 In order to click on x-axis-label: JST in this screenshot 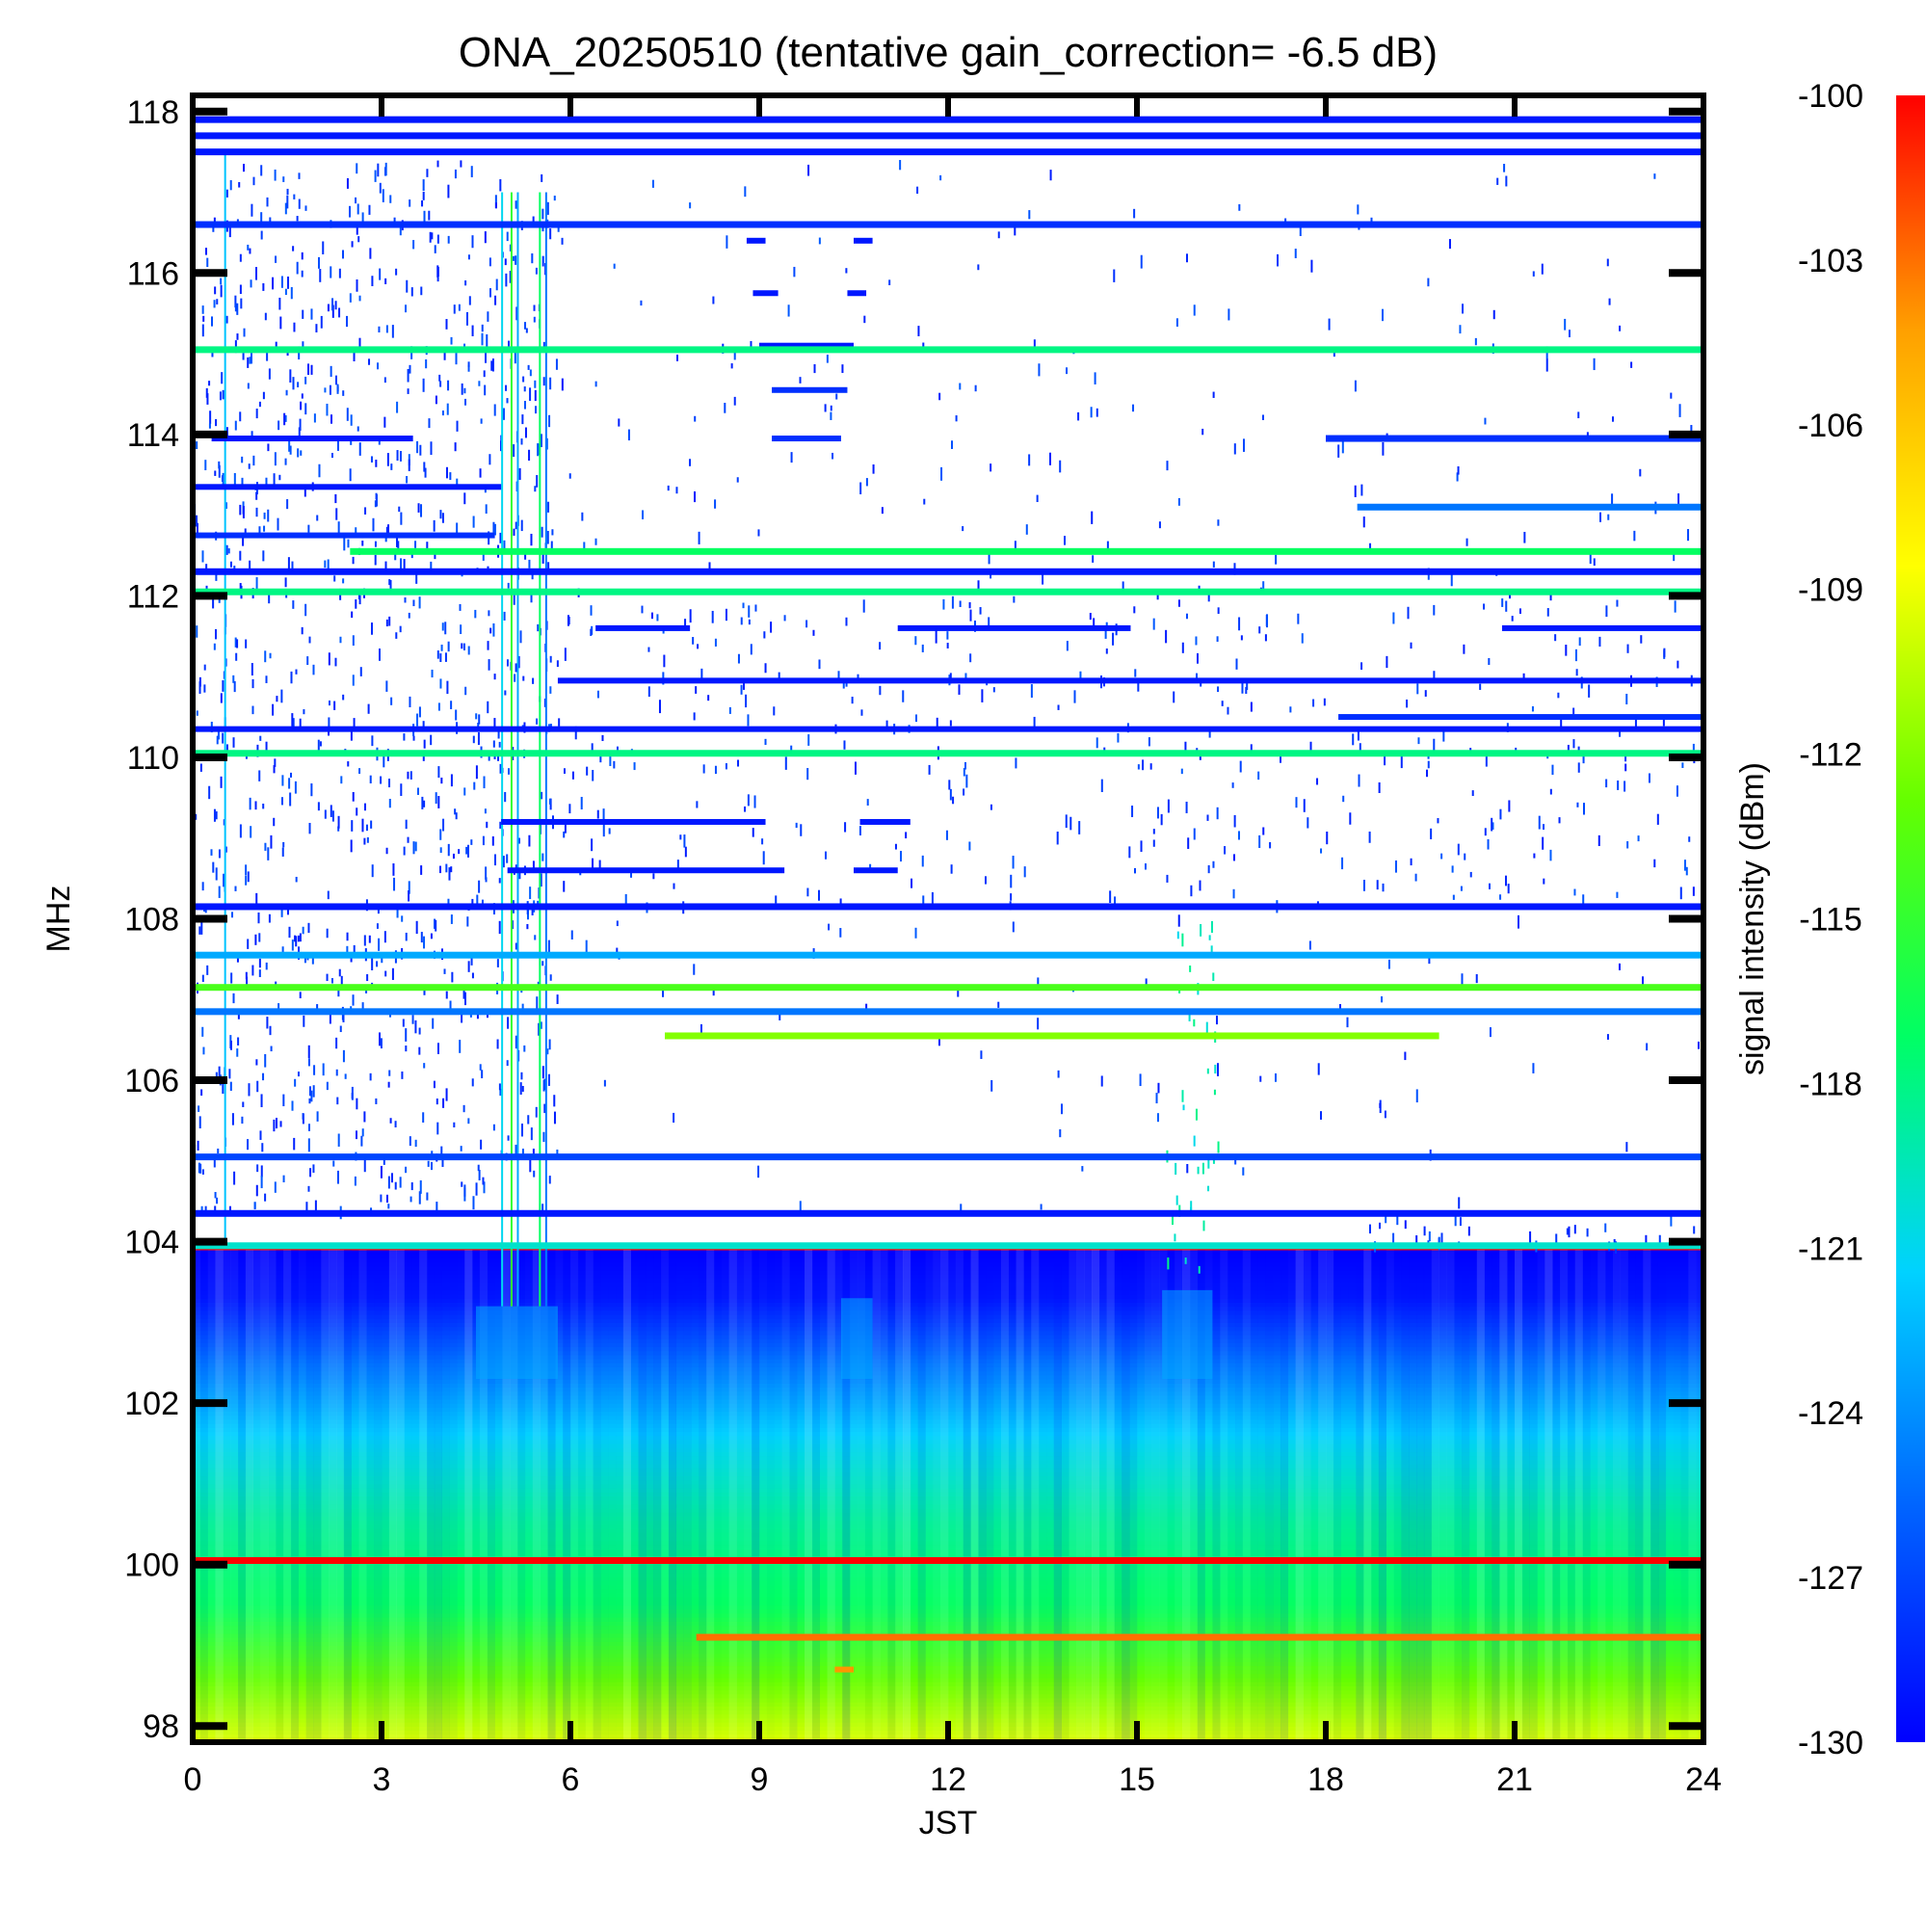, I will do `click(948, 1823)`.